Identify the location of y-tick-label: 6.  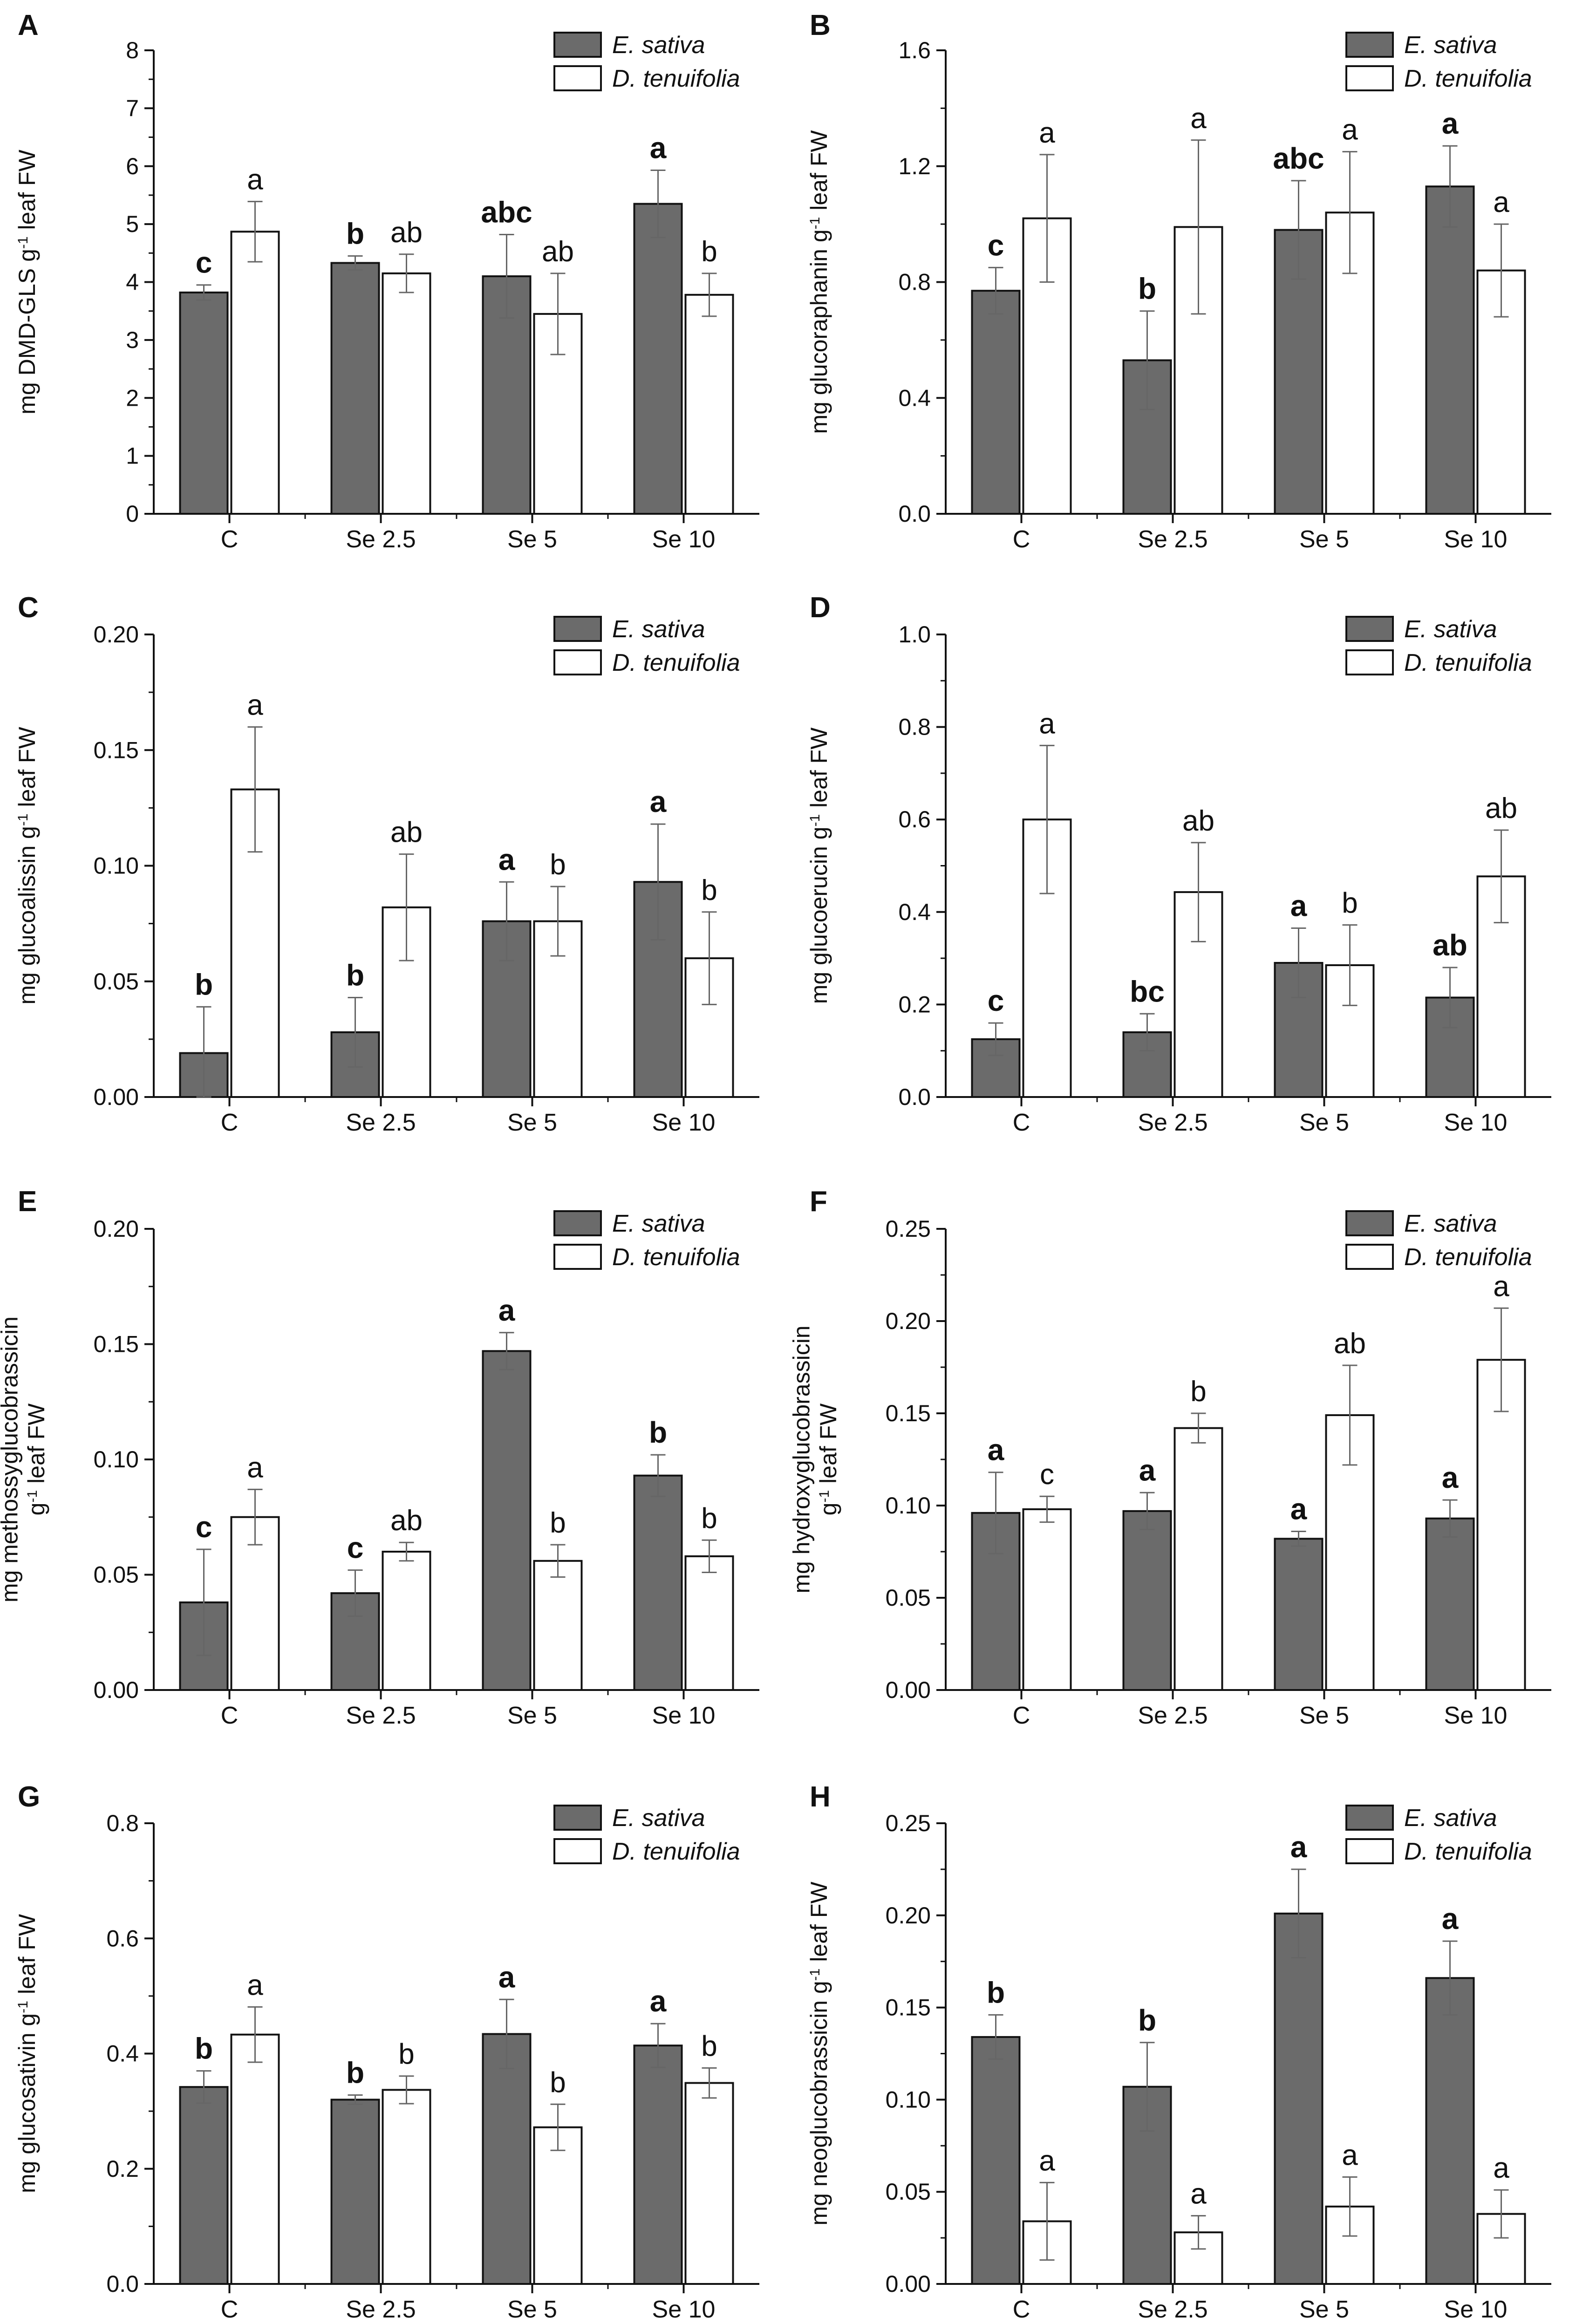
(132, 166).